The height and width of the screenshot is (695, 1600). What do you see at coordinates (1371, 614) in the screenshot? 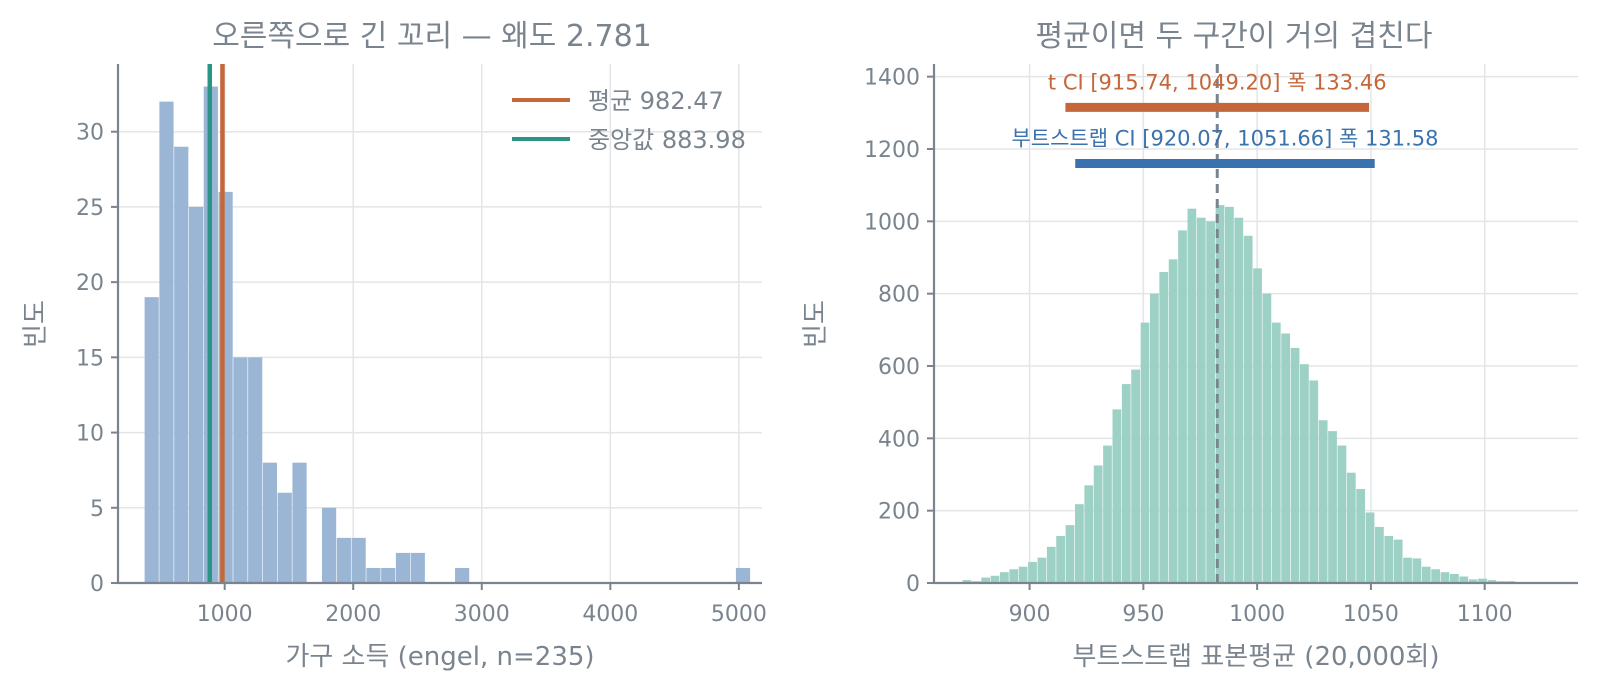
I see `x-tick-label: 1050` at bounding box center [1371, 614].